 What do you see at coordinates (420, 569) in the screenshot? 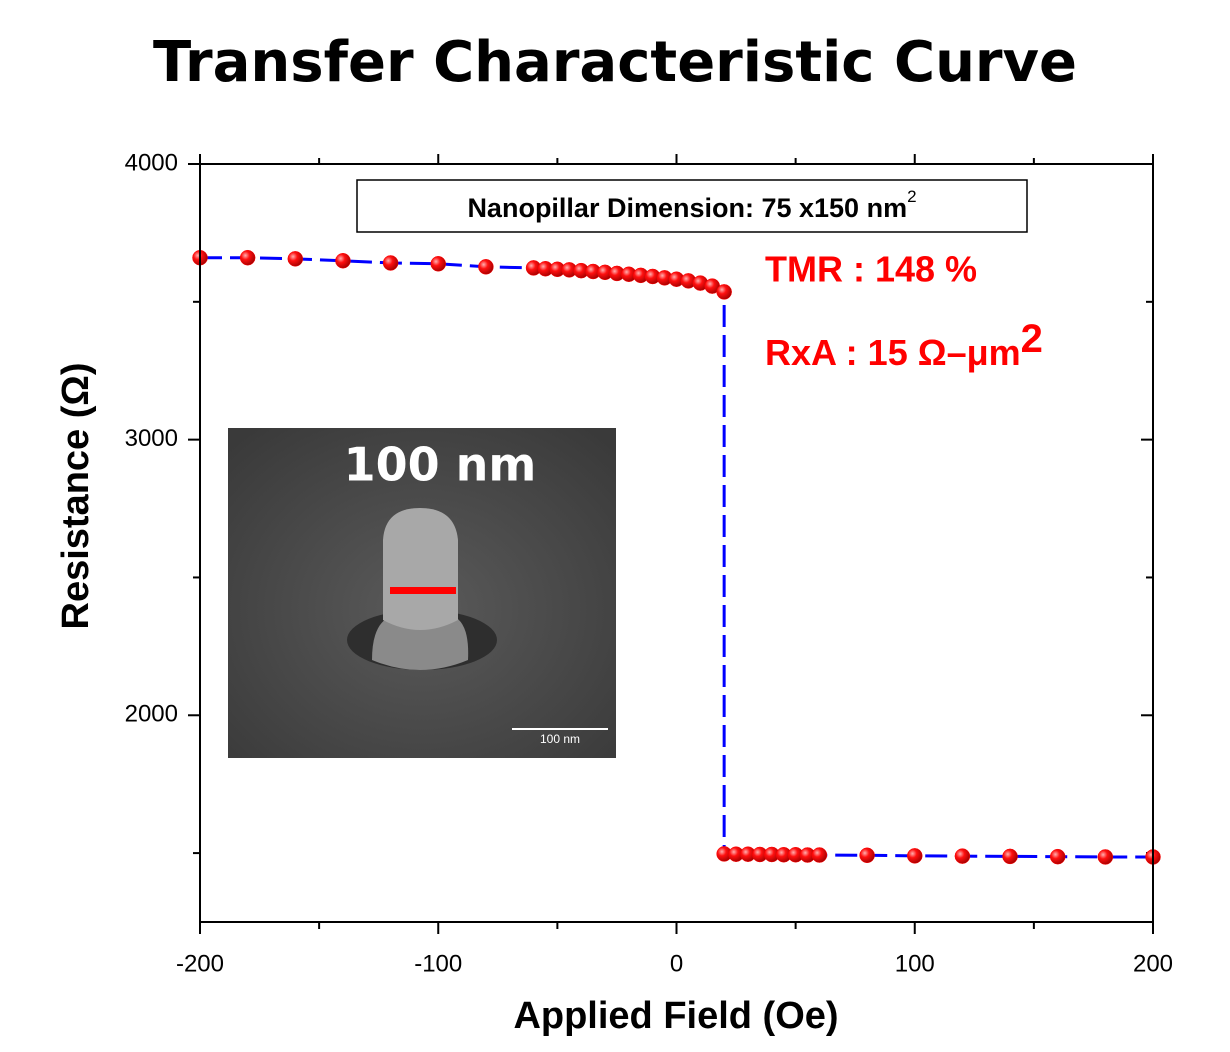
I see `inset-pillar` at bounding box center [420, 569].